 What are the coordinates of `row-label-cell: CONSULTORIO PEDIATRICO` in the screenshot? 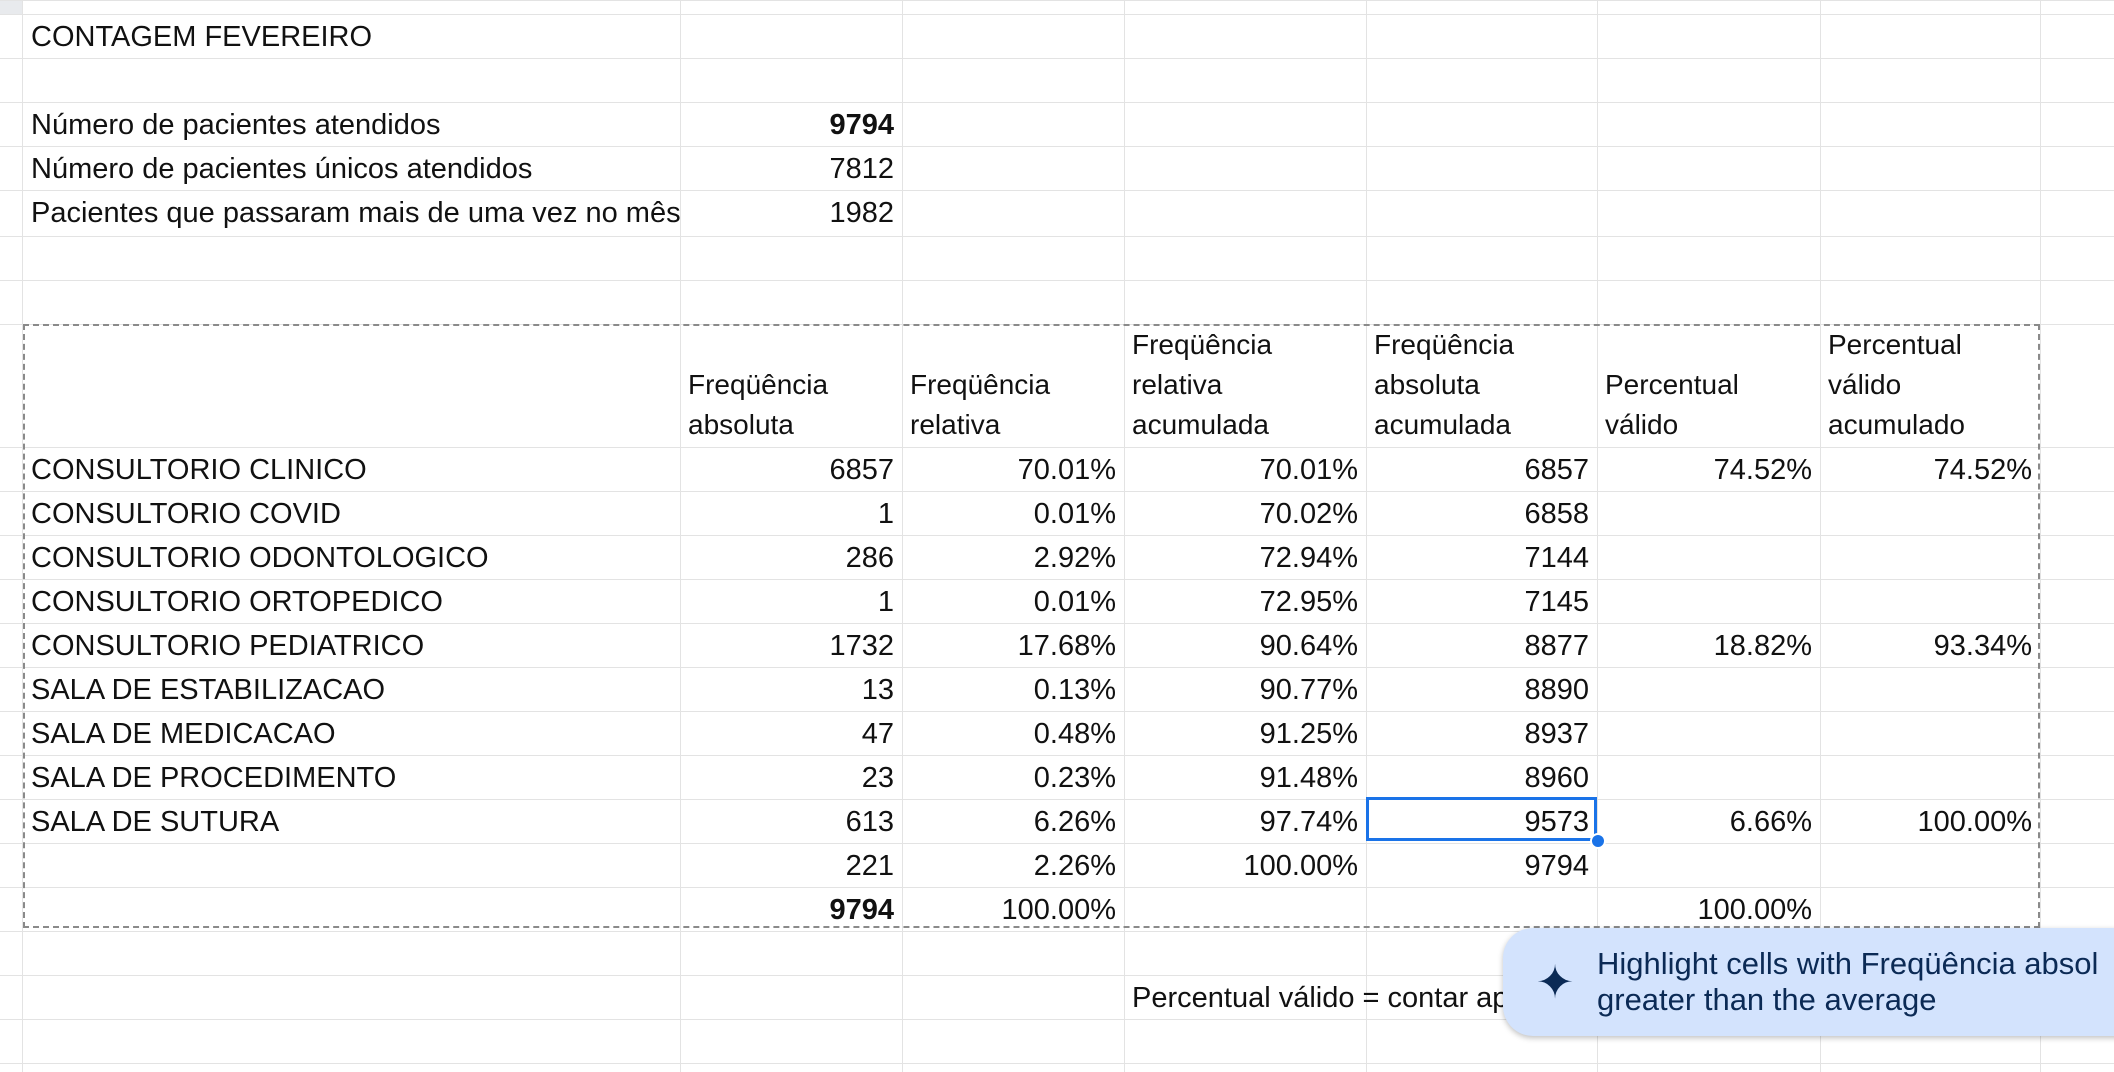 It's located at (228, 646).